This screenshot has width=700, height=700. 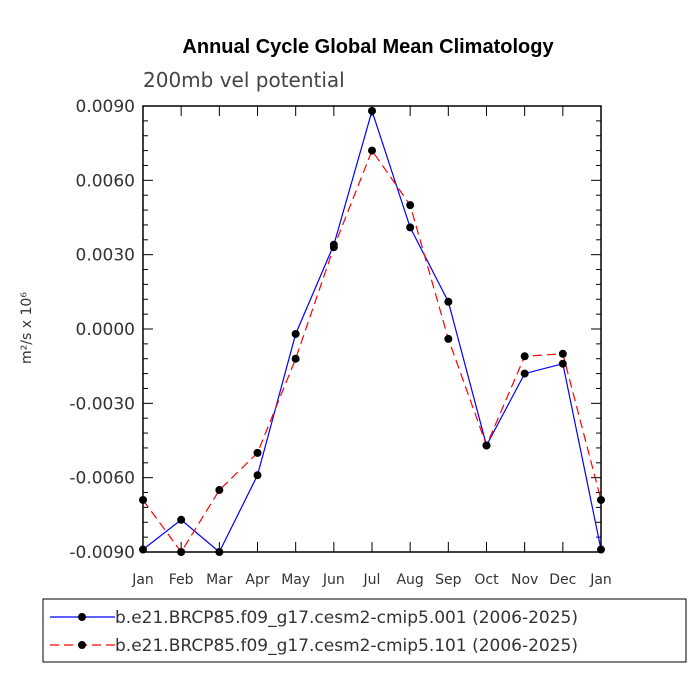 I want to click on legend-box, so click(x=364, y=630).